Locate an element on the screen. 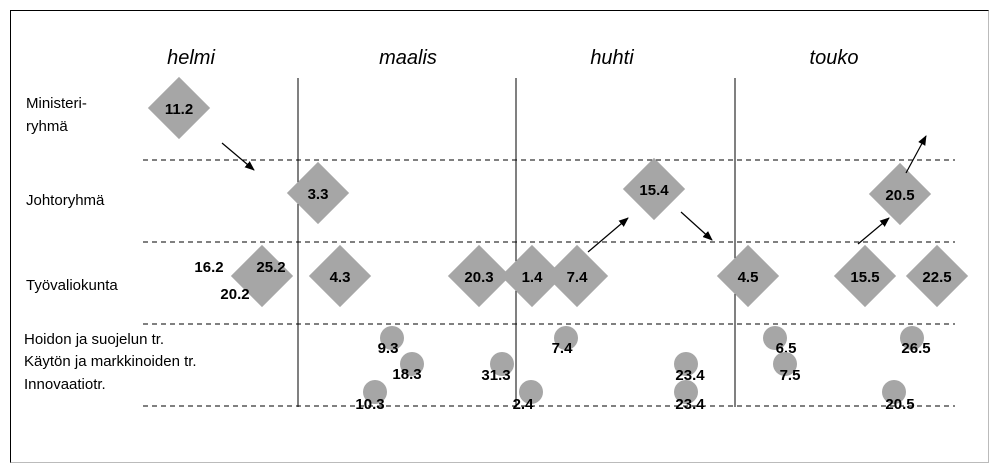 The height and width of the screenshot is (473, 1002). diamond-label: 22.5 is located at coordinates (936, 277).